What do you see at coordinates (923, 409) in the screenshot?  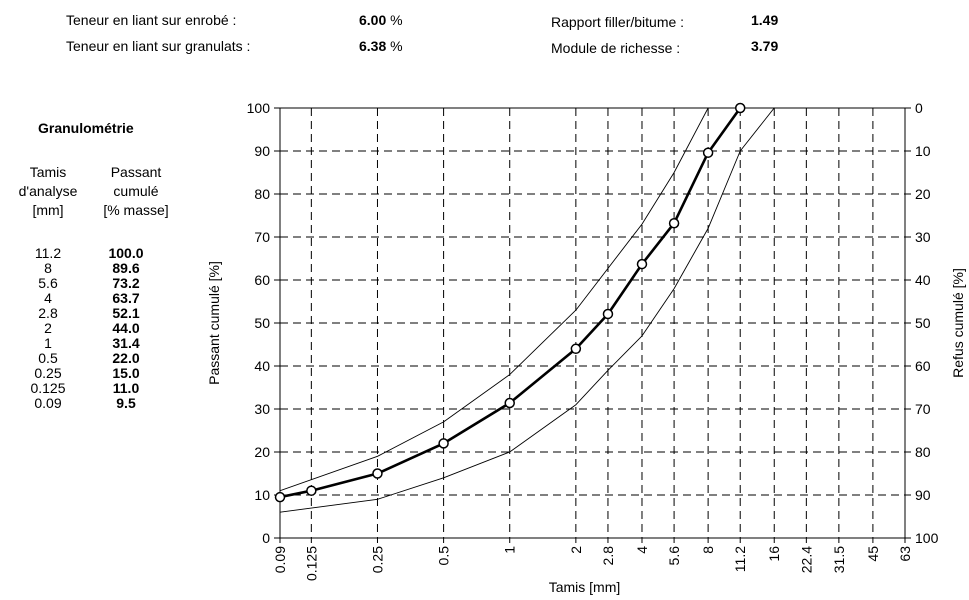 I see `y2-tick-label: 70` at bounding box center [923, 409].